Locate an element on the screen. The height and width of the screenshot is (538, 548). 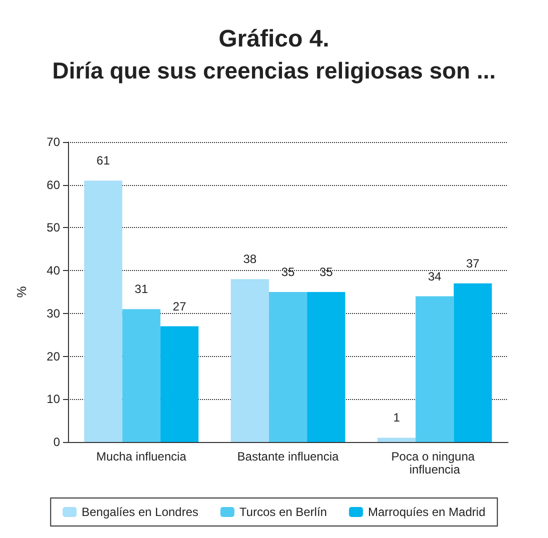
x-tick-label: Bastante influencia is located at coordinates (288, 457).